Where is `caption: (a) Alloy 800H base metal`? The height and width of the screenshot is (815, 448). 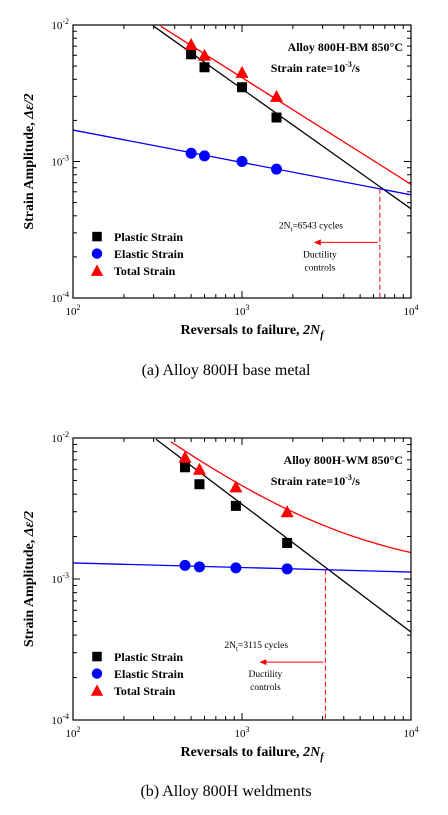 caption: (a) Alloy 800H base metal is located at coordinates (226, 370).